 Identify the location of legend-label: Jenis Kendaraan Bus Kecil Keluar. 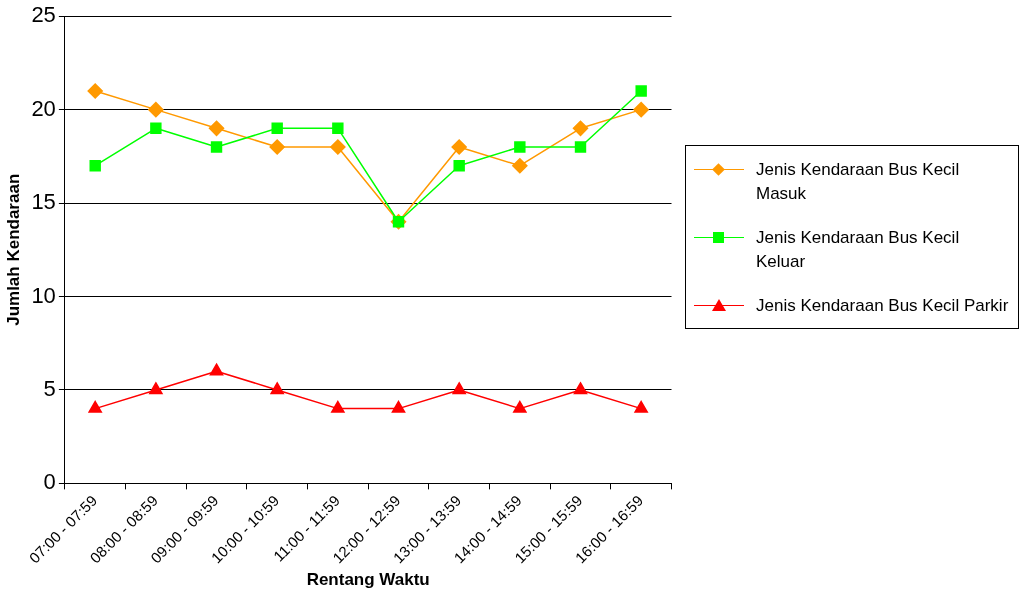
(858, 250).